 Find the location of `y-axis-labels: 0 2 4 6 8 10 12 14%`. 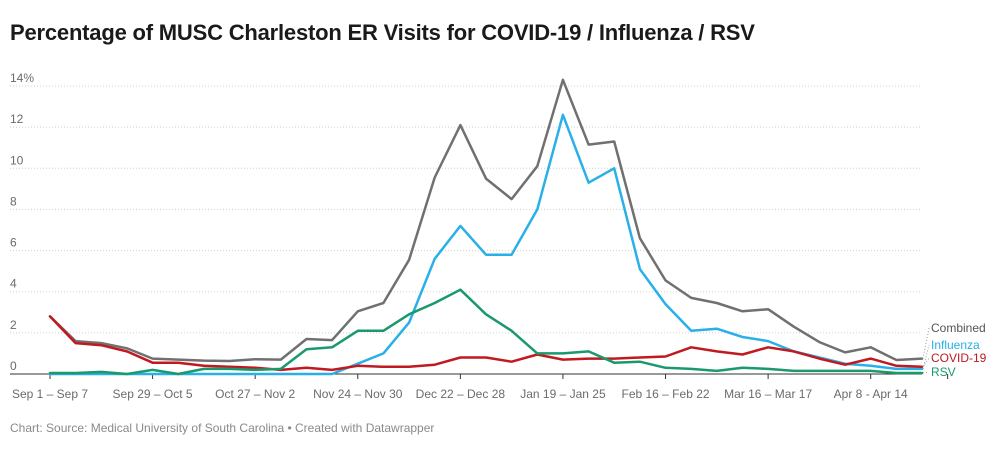

y-axis-labels: 0 2 4 6 8 10 12 14% is located at coordinates (22, 222).